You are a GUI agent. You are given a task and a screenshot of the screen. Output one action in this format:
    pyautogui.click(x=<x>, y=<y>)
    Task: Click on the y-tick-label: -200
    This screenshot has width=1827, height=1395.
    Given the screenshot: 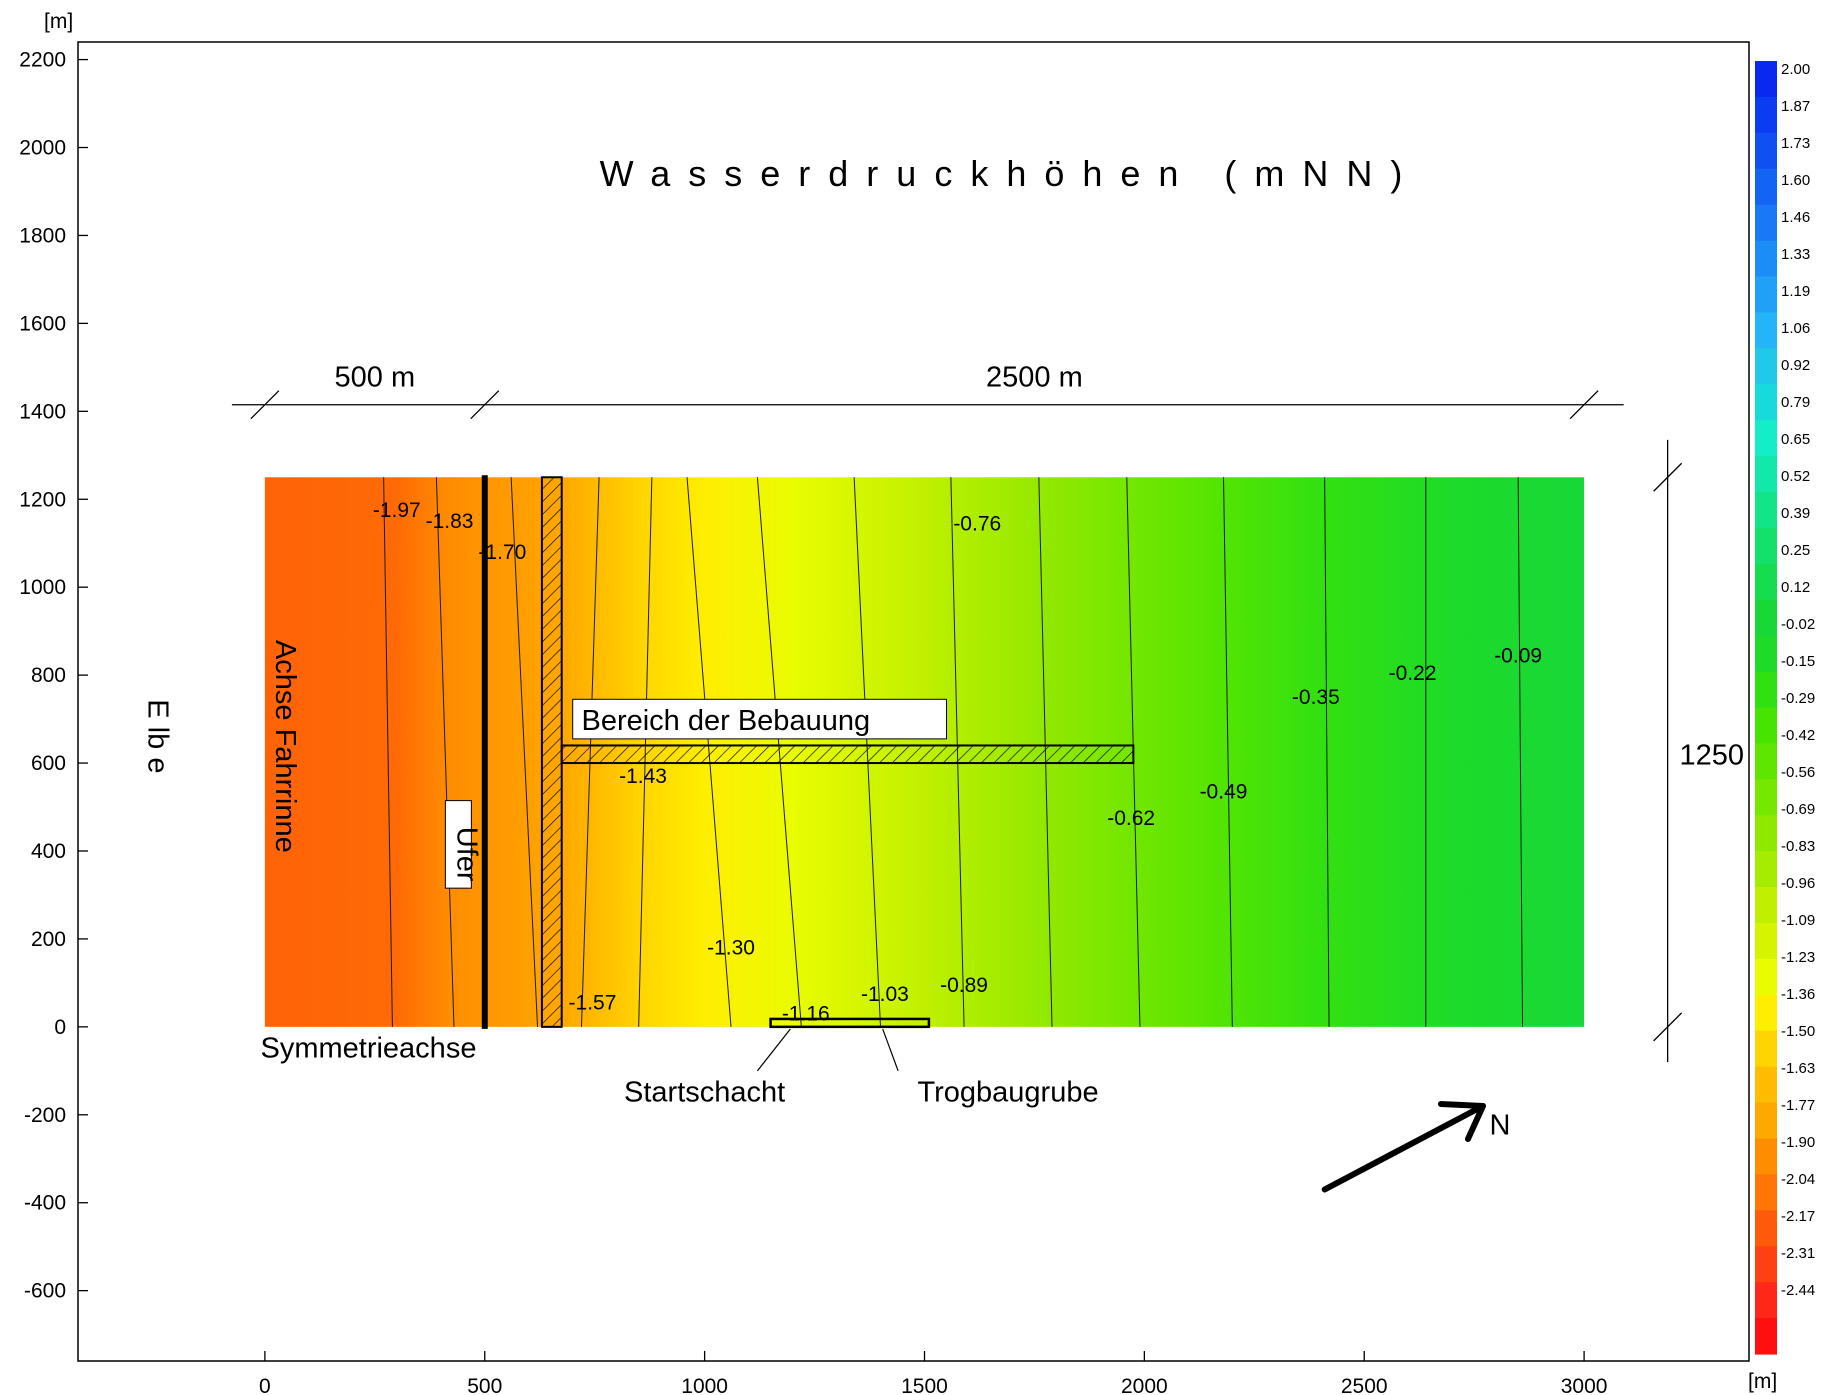 What is the action you would take?
    pyautogui.click(x=45, y=1115)
    